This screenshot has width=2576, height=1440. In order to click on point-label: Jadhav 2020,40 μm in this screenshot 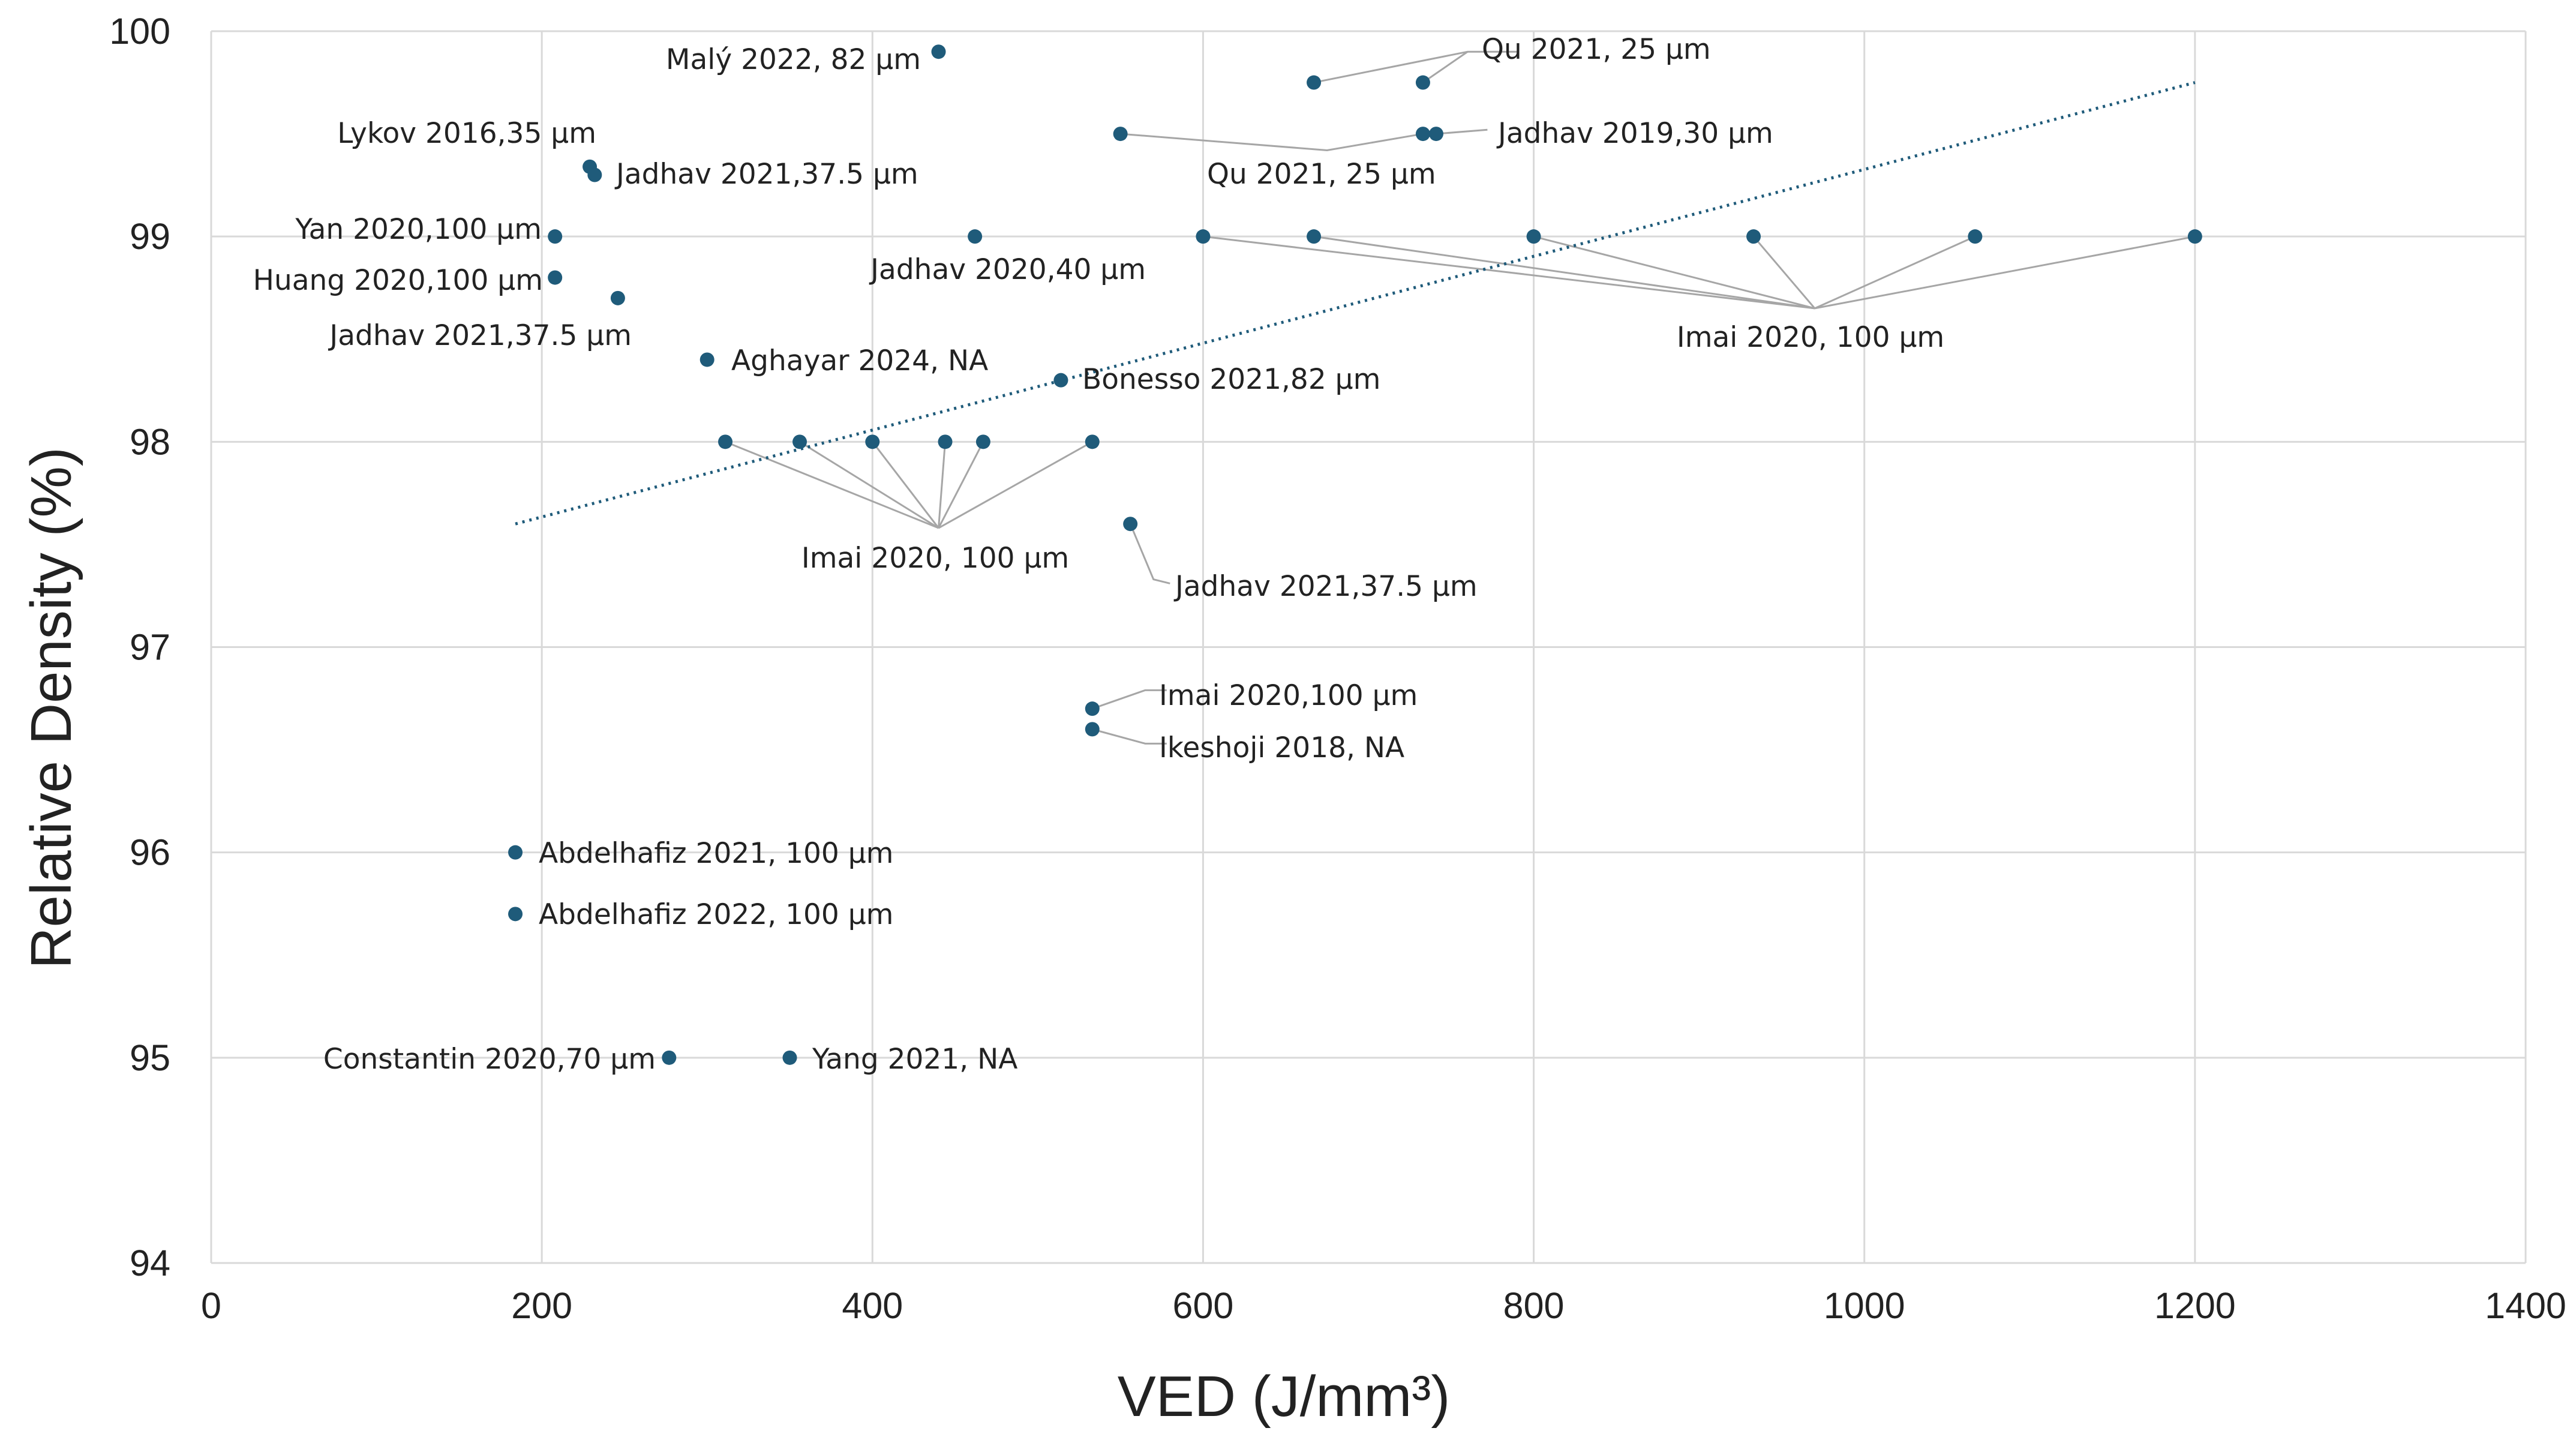, I will do `click(1008, 269)`.